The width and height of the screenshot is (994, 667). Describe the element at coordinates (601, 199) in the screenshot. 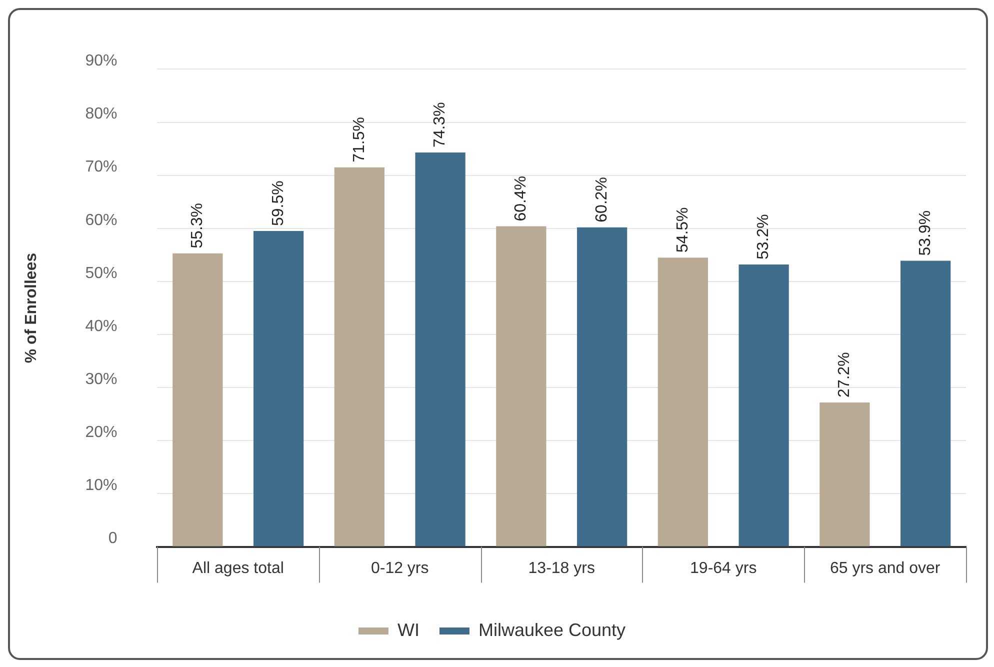

I see `data-label: 60.2%` at that location.